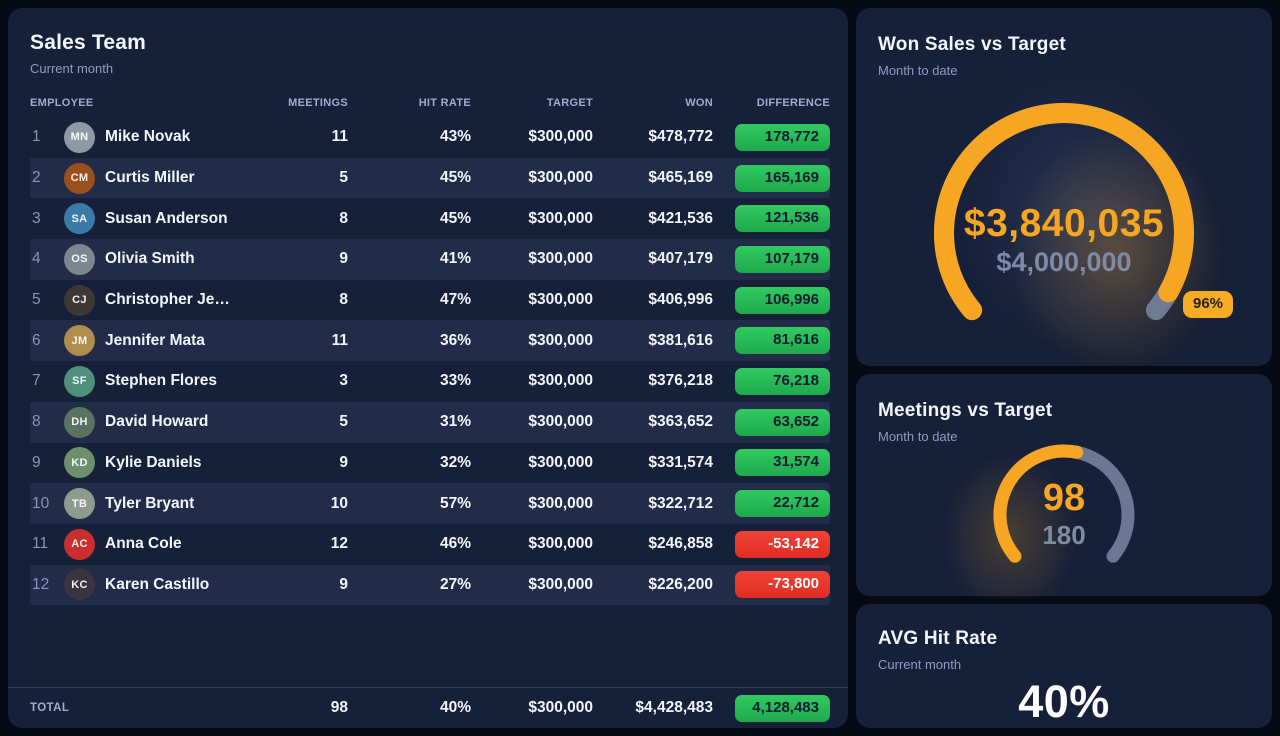 Image resolution: width=1280 pixels, height=736 pixels. I want to click on row-rank: 12, so click(41, 584).